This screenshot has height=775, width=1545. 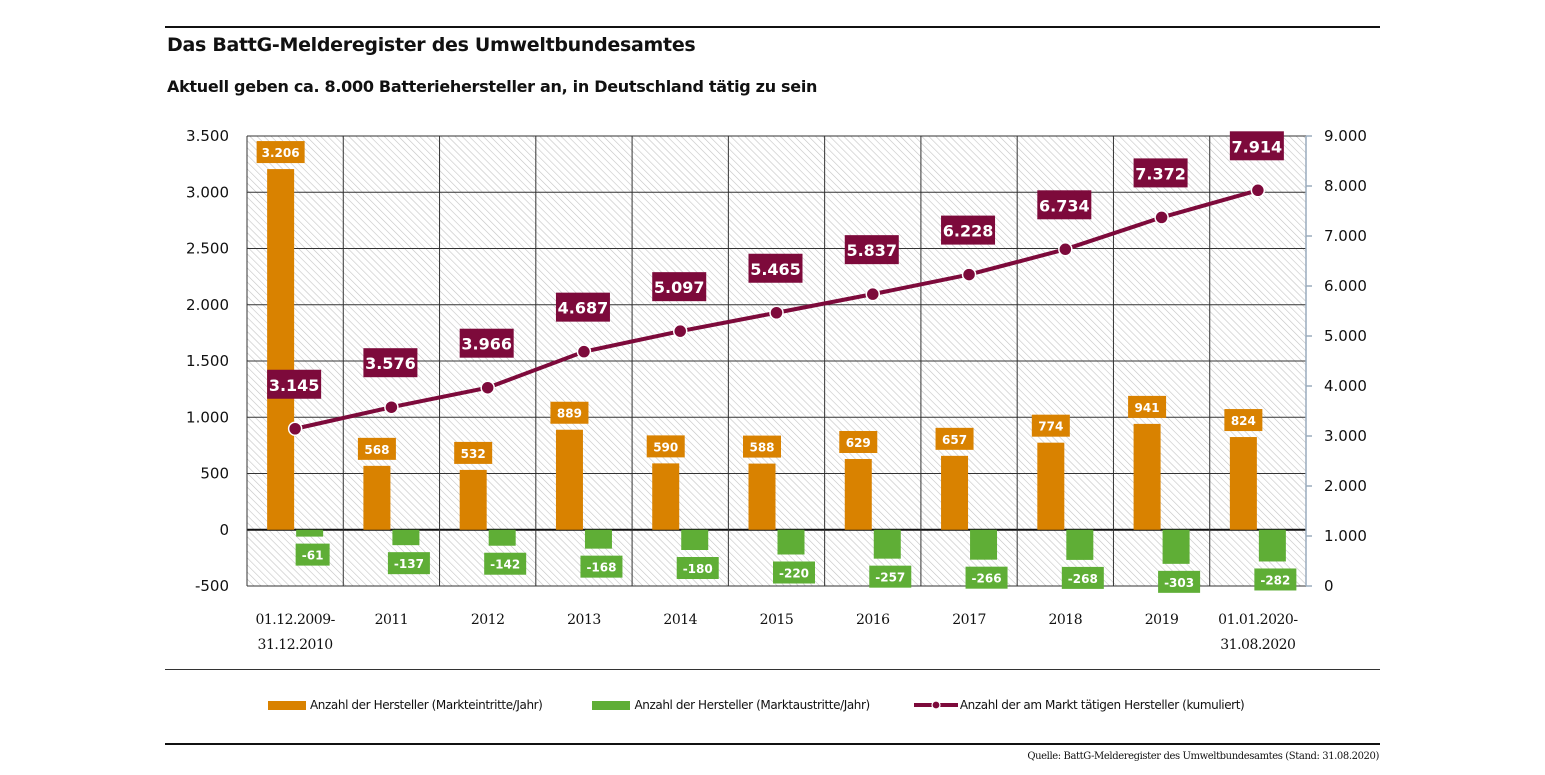 I want to click on category-label: 2018, so click(x=1065, y=620).